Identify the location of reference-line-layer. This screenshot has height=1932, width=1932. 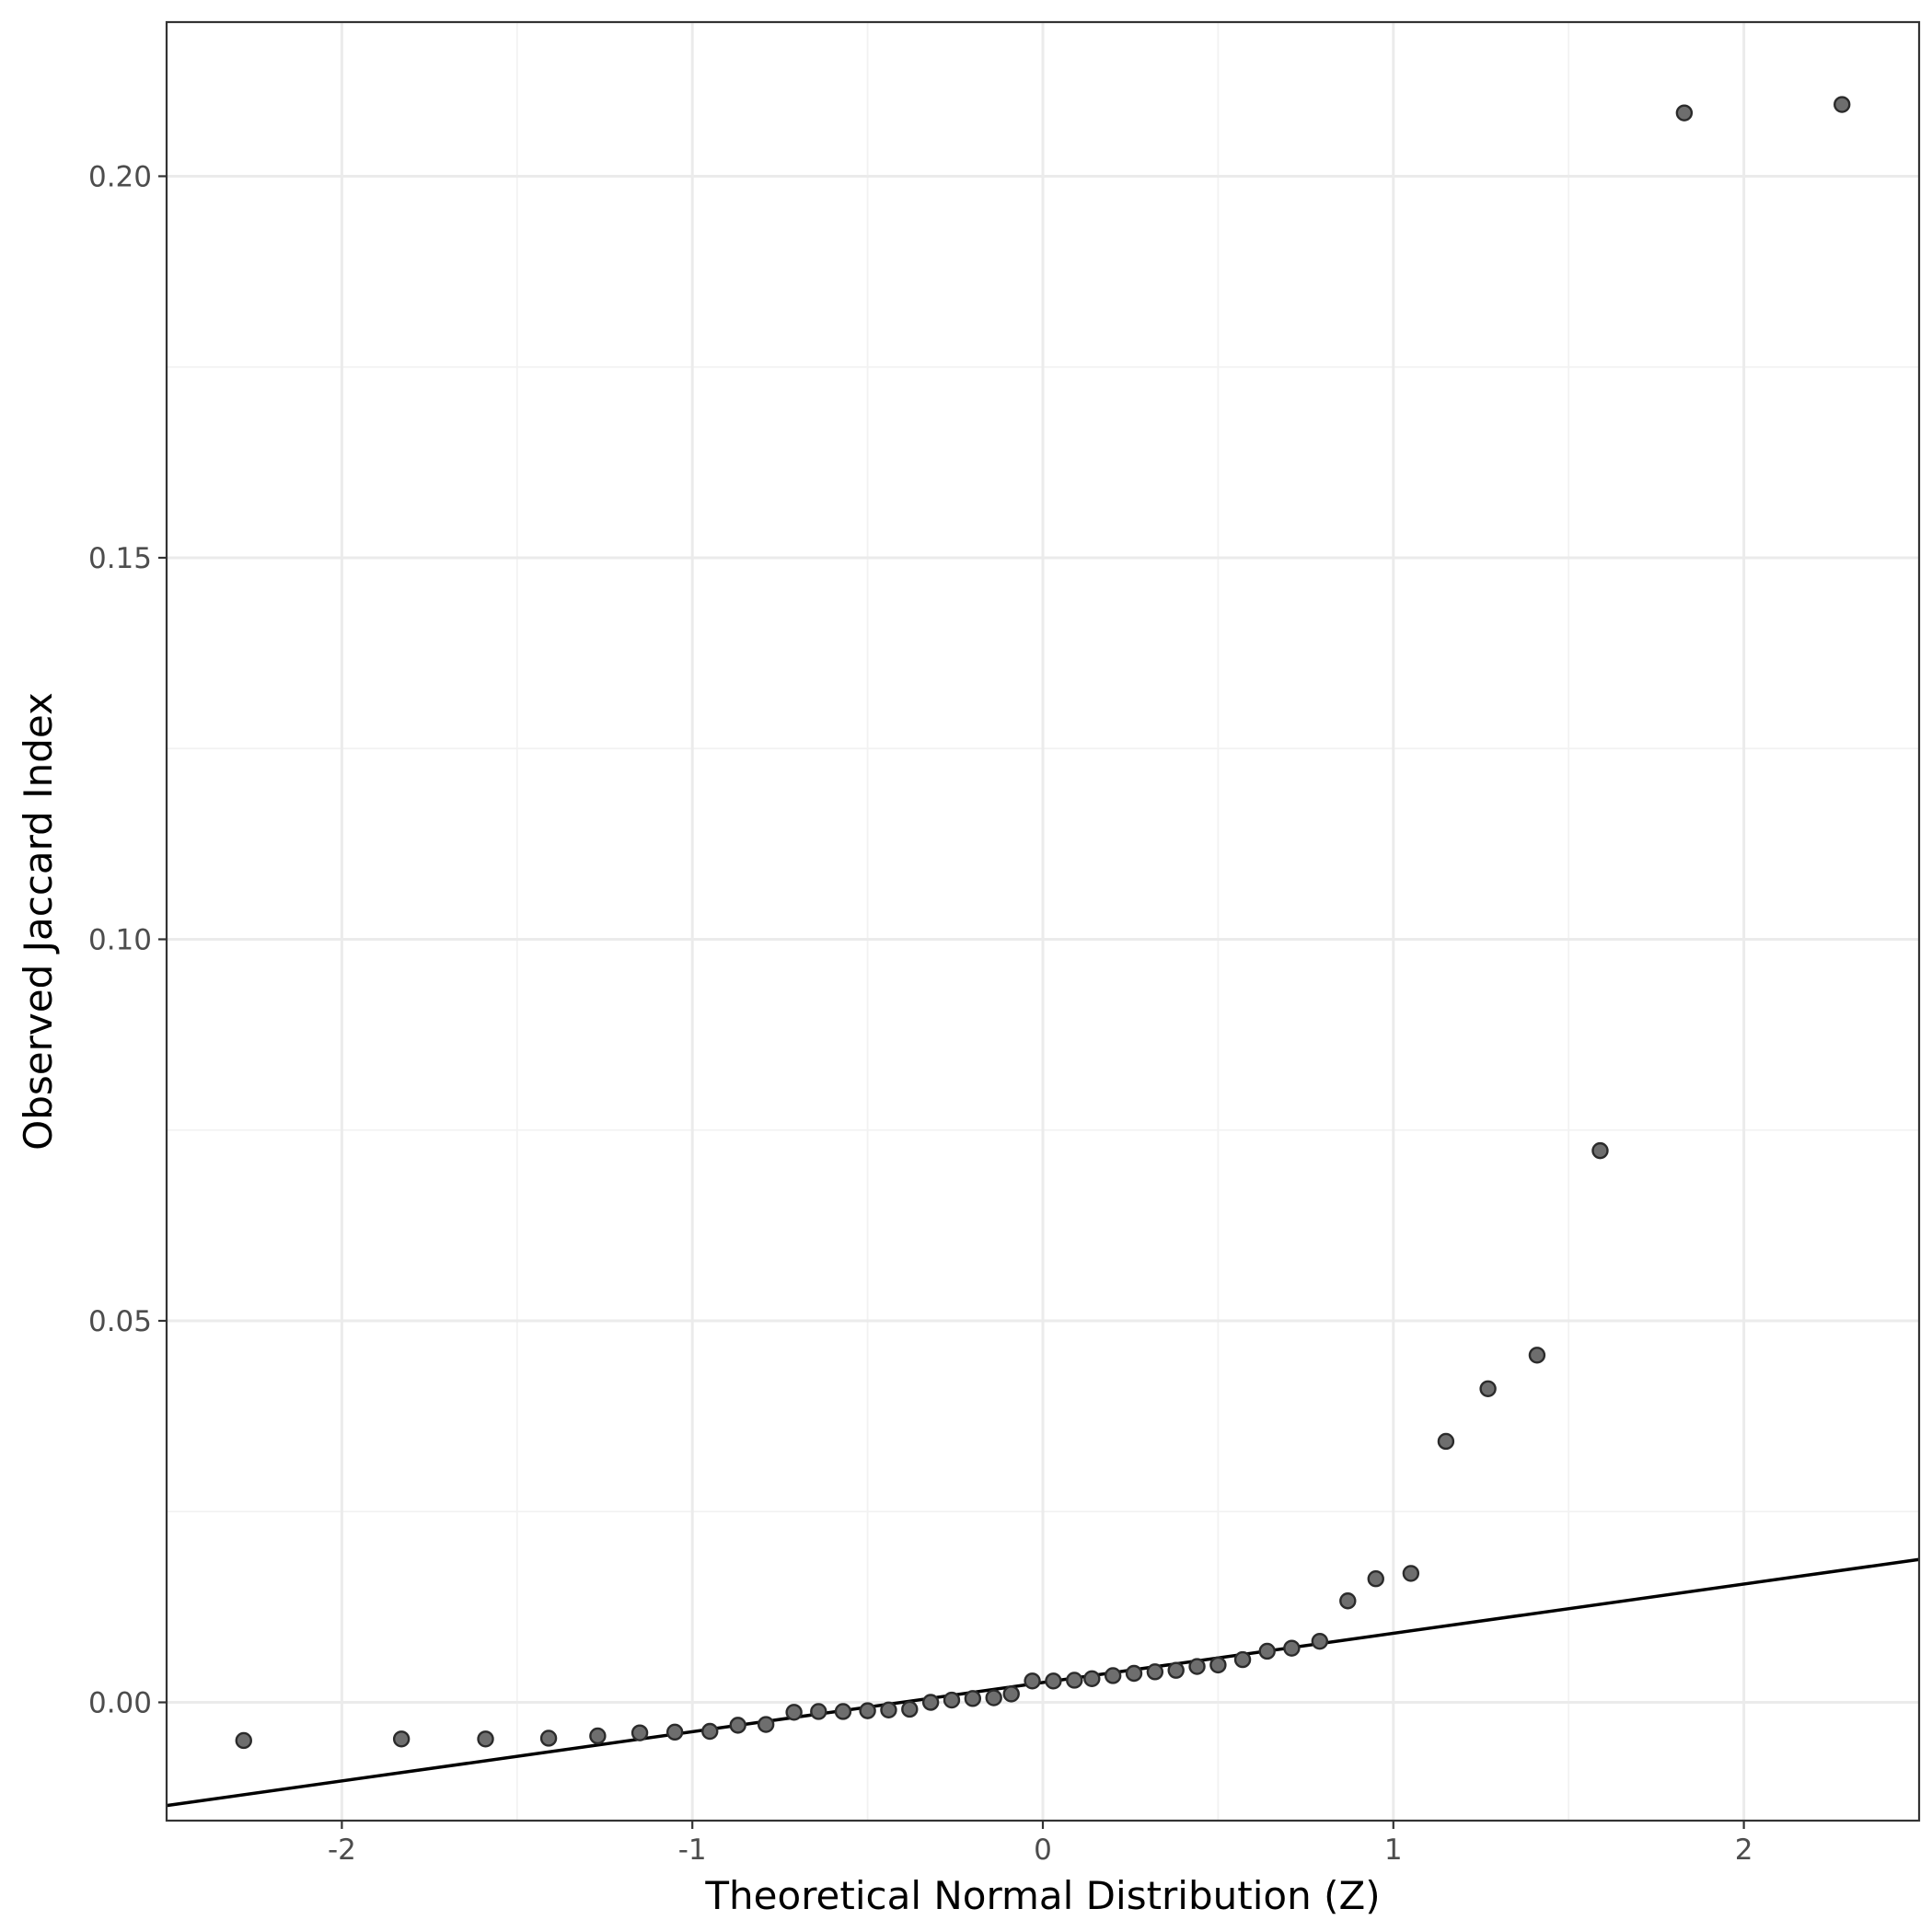
(1043, 1683).